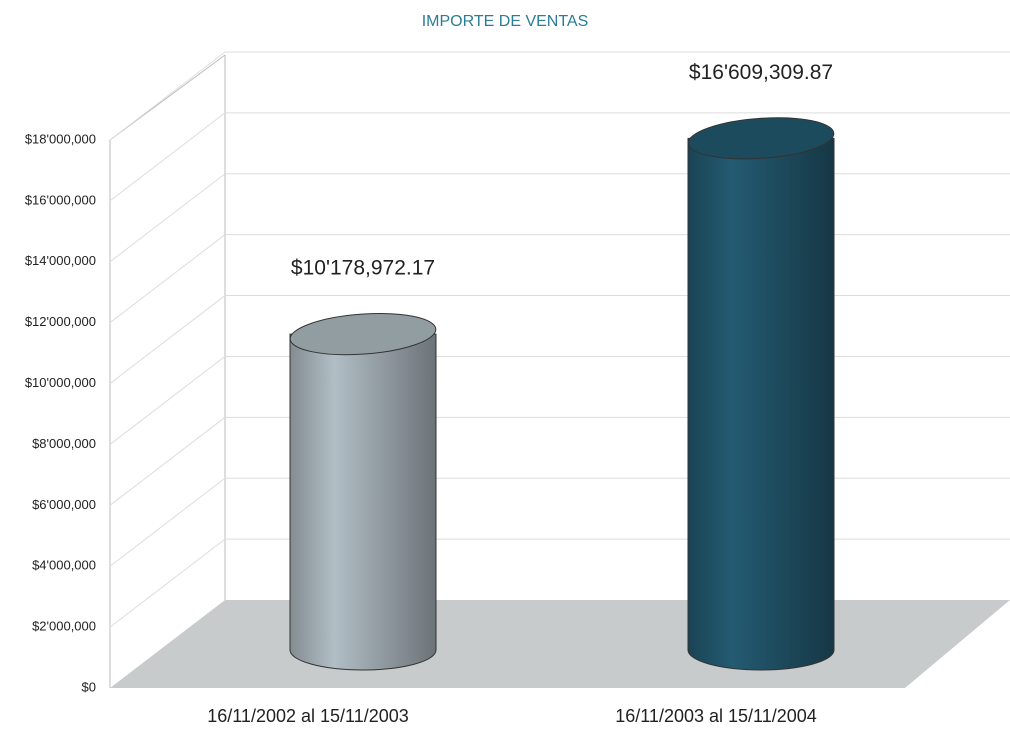  Describe the element at coordinates (60, 199) in the screenshot. I see `y-tick-label: $16'000,000` at that location.